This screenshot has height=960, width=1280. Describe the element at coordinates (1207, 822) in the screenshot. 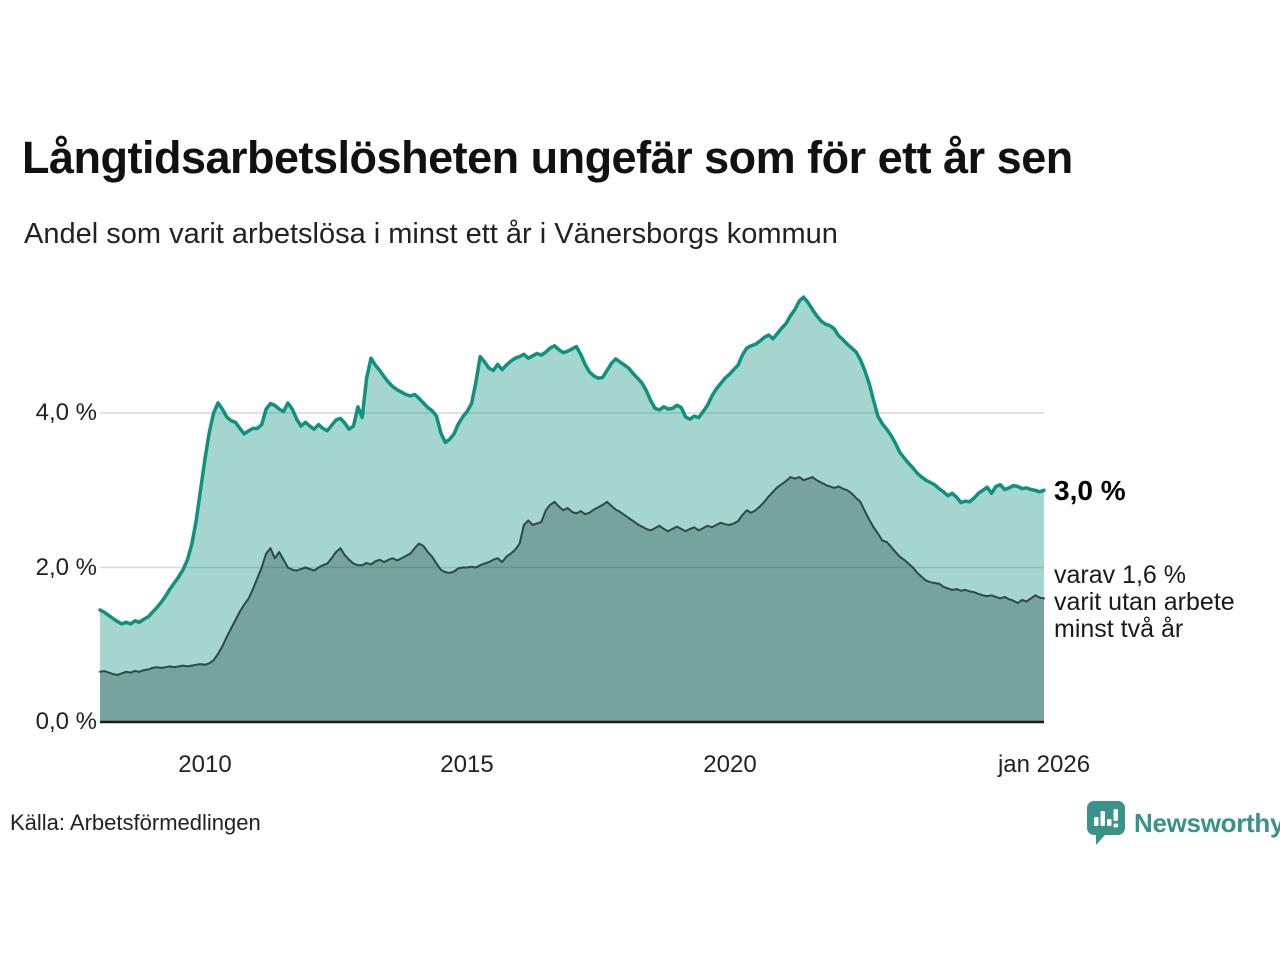

I see `brand-name: Newsworthy` at that location.